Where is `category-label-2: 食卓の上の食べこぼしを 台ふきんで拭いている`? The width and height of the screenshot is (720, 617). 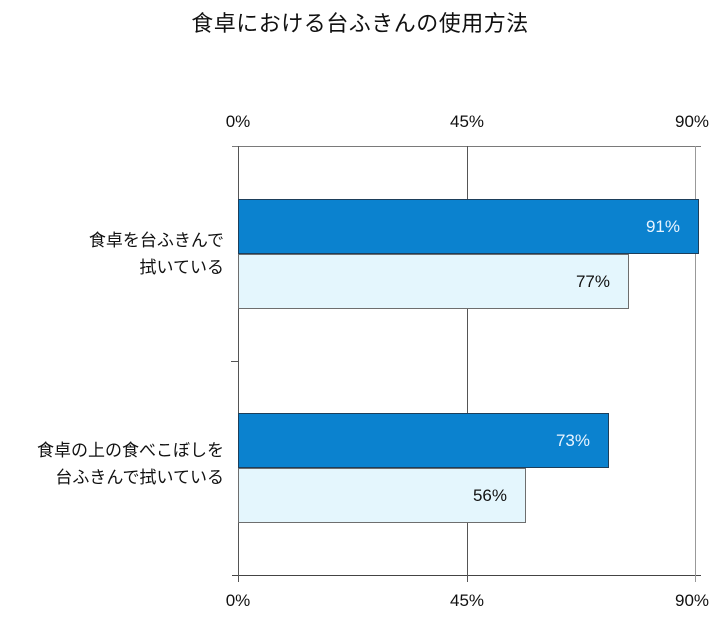 category-label-2: 食卓の上の食べこぼしを 台ふきんで拭いている is located at coordinates (130, 465).